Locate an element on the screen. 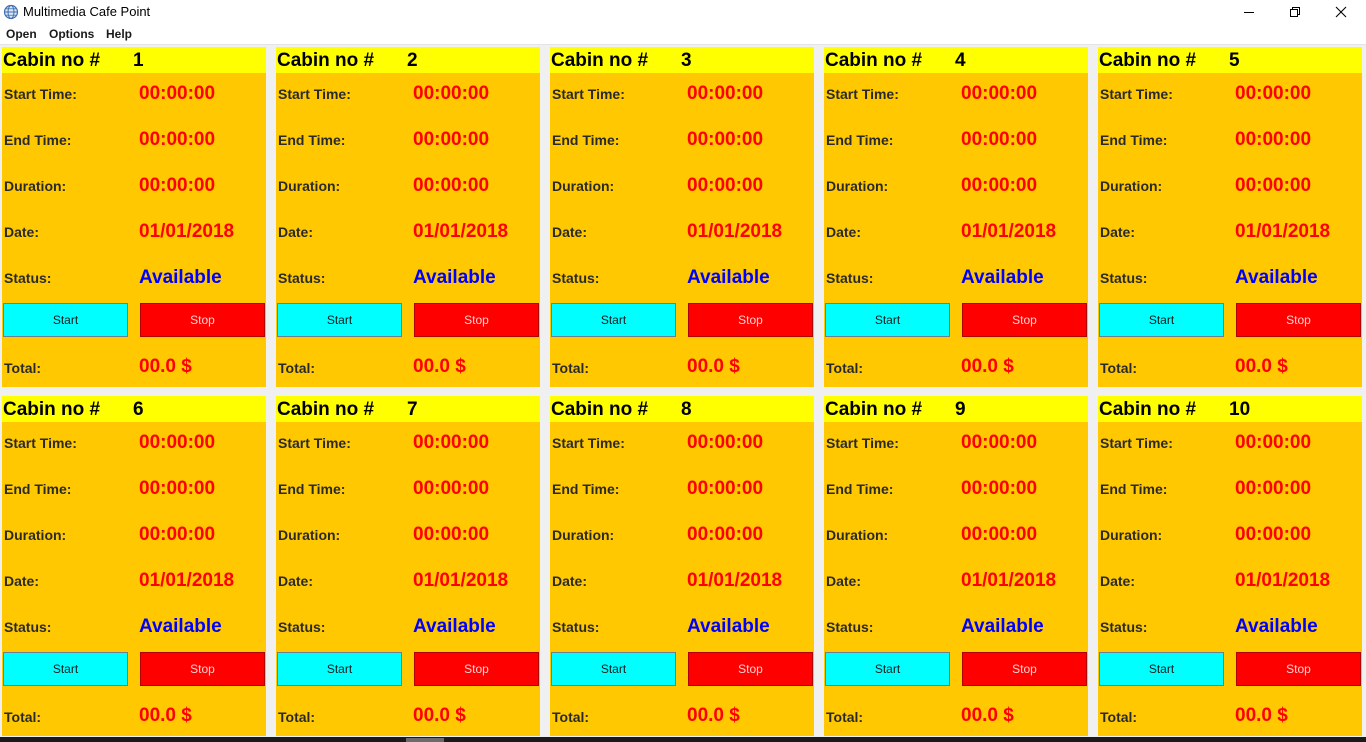  cabin-number: 1 is located at coordinates (138, 60).